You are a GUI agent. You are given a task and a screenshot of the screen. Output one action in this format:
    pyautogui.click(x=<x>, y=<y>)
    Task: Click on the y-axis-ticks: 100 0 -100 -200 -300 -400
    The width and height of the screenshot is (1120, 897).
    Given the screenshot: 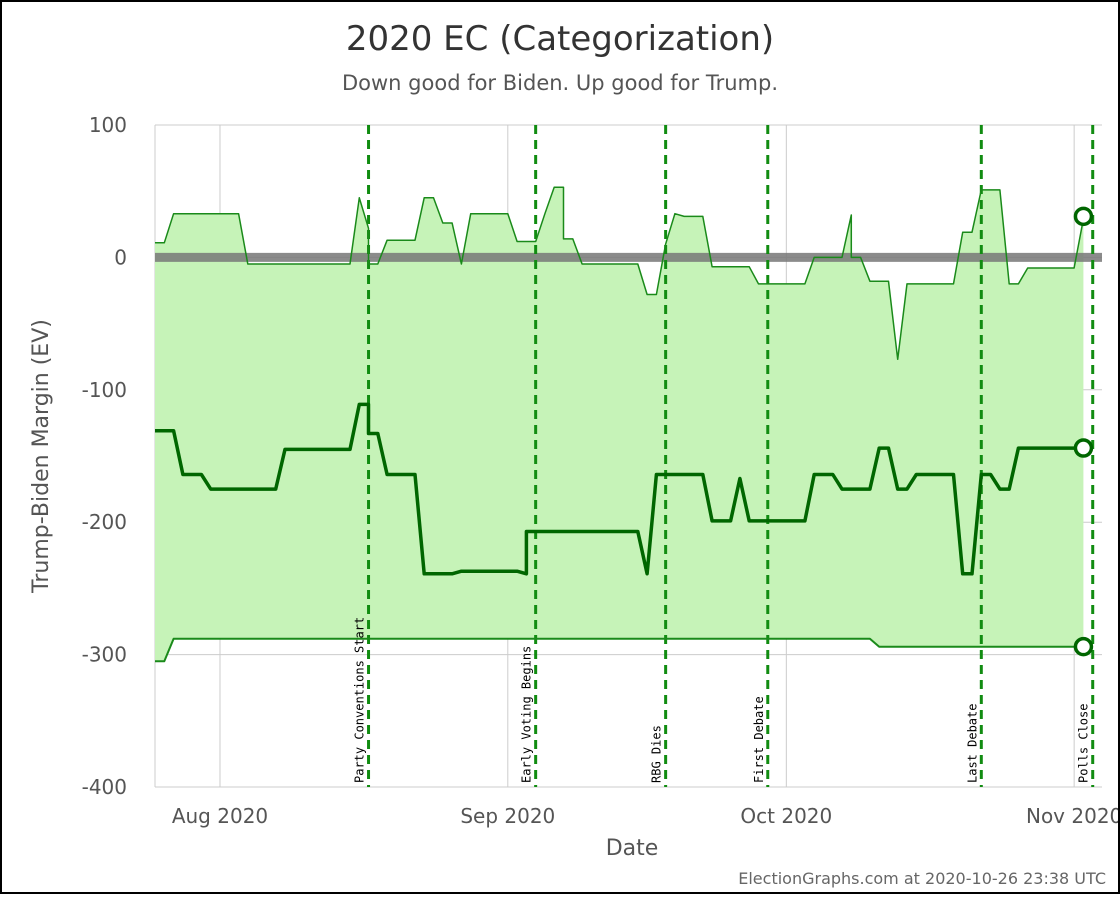 What is the action you would take?
    pyautogui.click(x=104, y=456)
    